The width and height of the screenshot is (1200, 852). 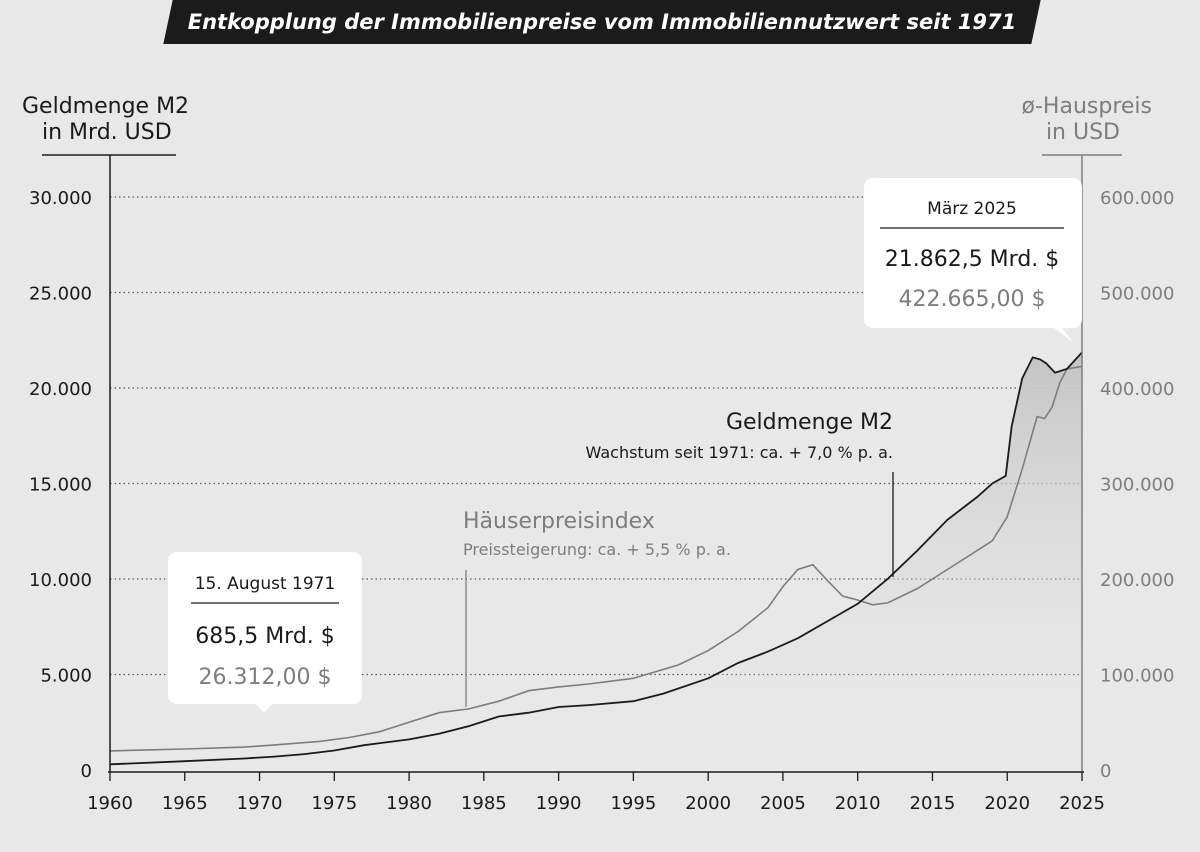 I want to click on right-tick-label: 0, so click(x=1105, y=771).